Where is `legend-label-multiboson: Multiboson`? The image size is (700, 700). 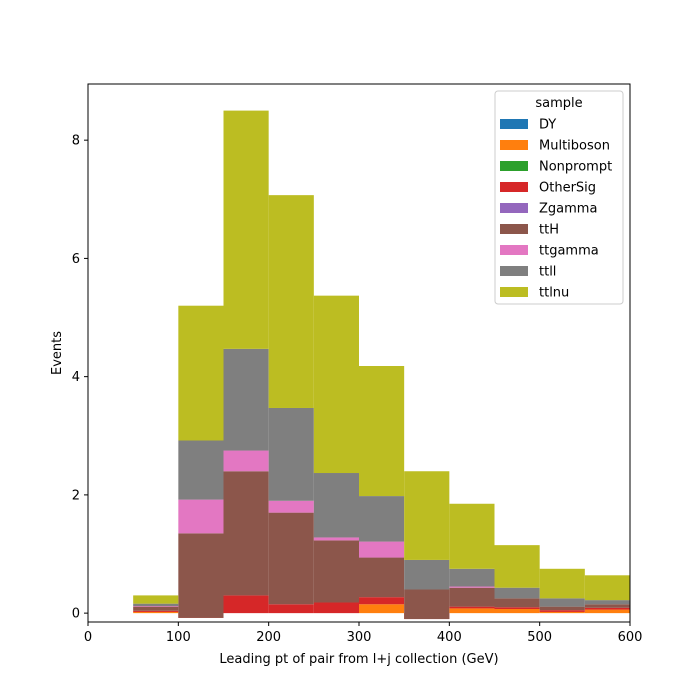 legend-label-multiboson: Multiboson is located at coordinates (574, 146).